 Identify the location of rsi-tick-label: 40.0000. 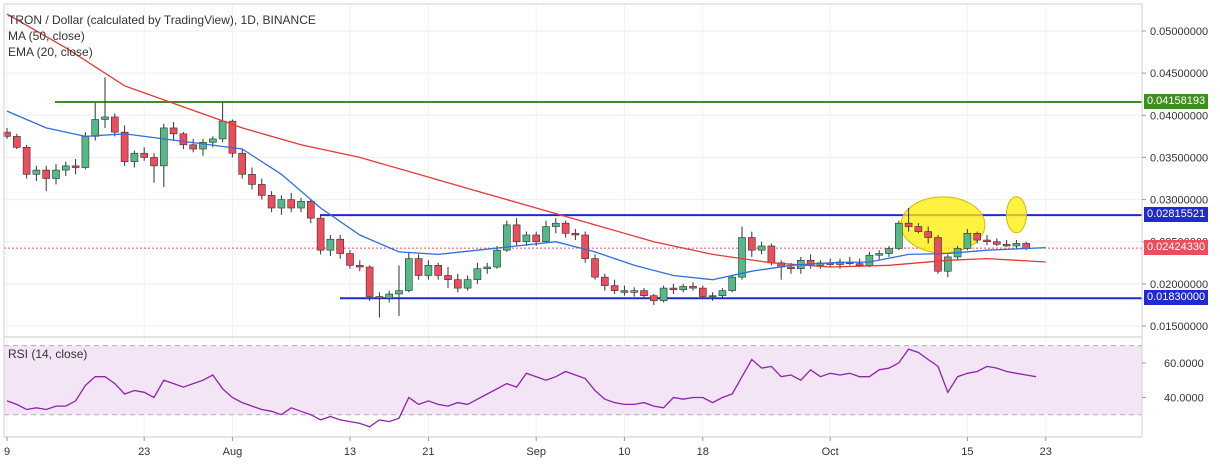
(1184, 398).